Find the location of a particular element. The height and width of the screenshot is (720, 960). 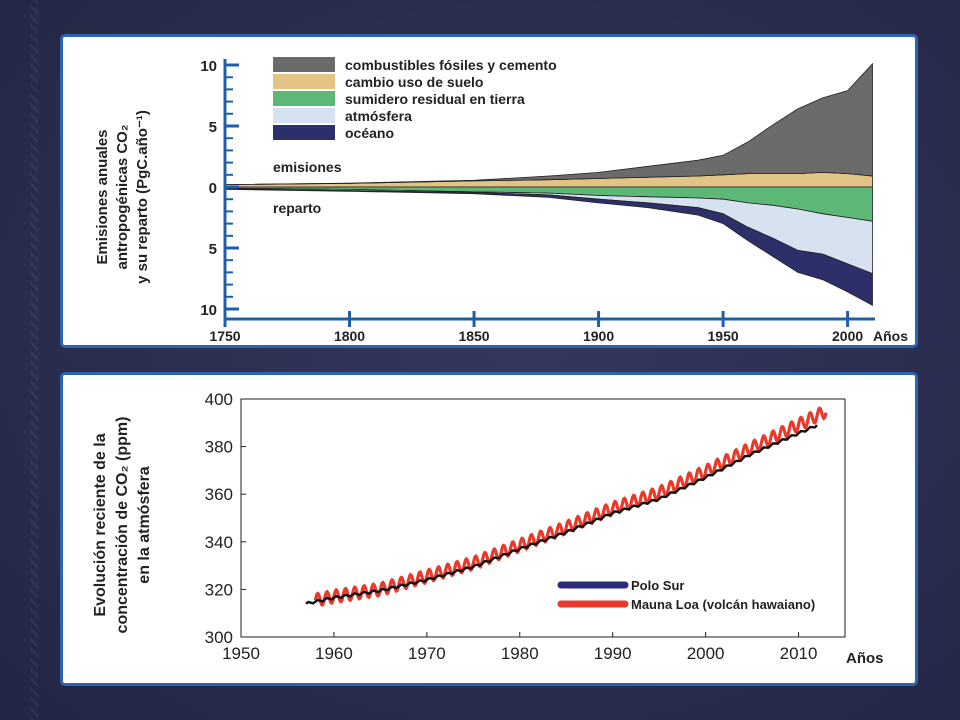

x-tick-label: 1980 is located at coordinates (520, 653).